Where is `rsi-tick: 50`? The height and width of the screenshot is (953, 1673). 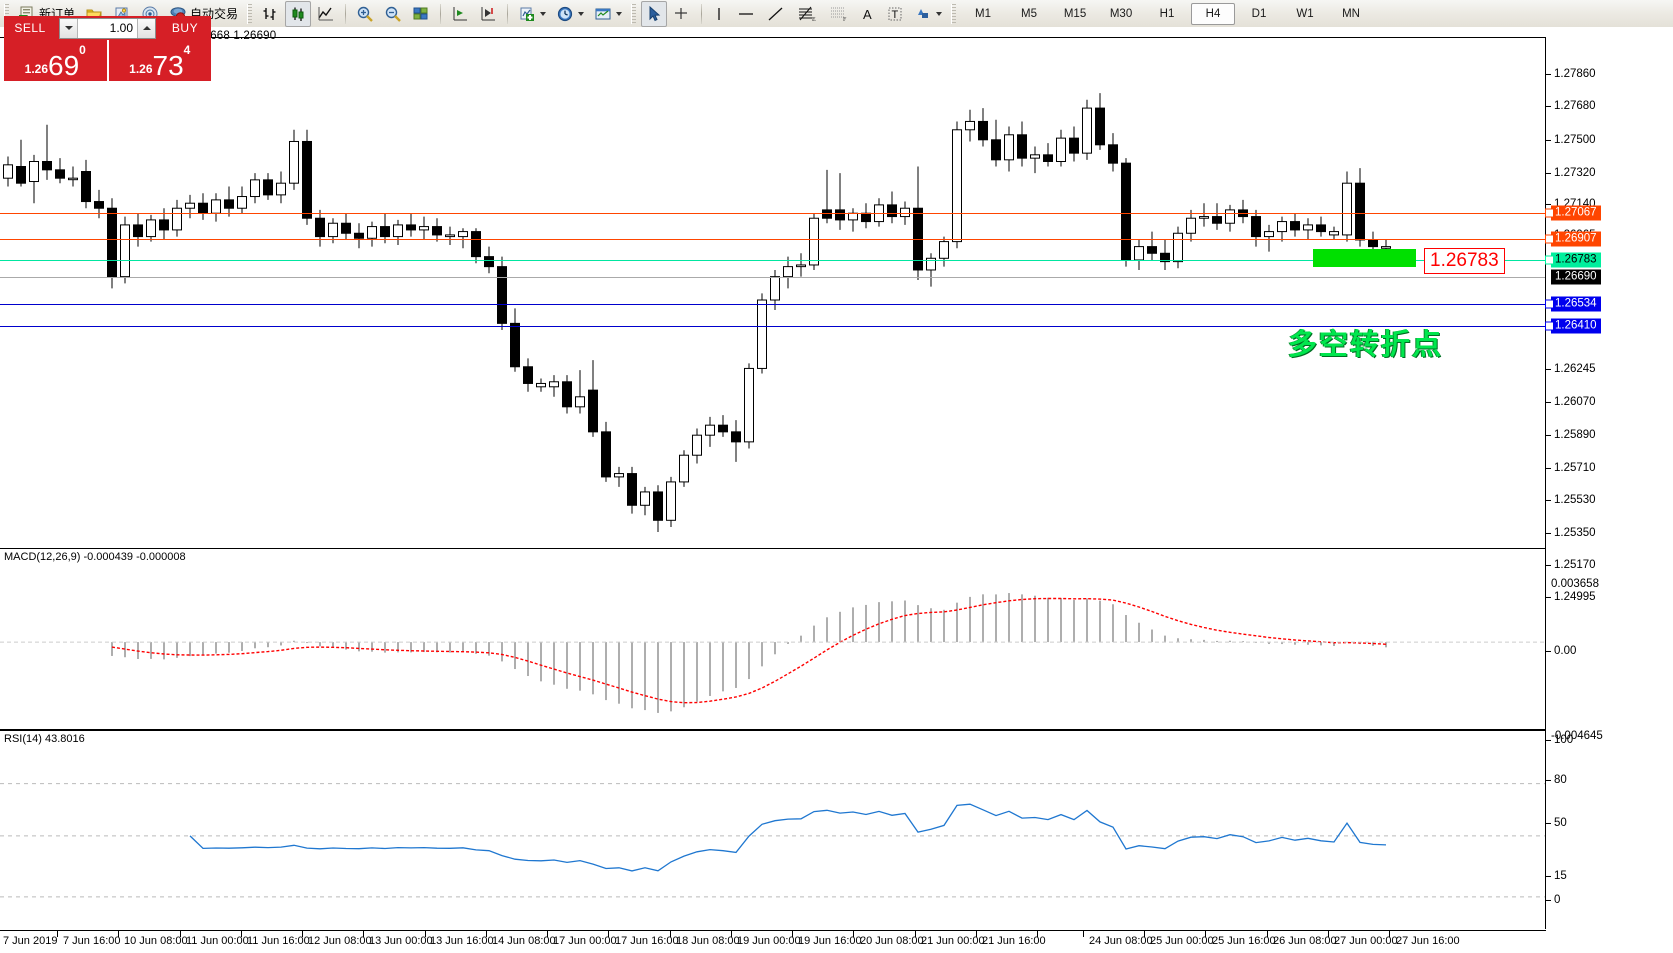 rsi-tick: 50 is located at coordinates (1556, 823).